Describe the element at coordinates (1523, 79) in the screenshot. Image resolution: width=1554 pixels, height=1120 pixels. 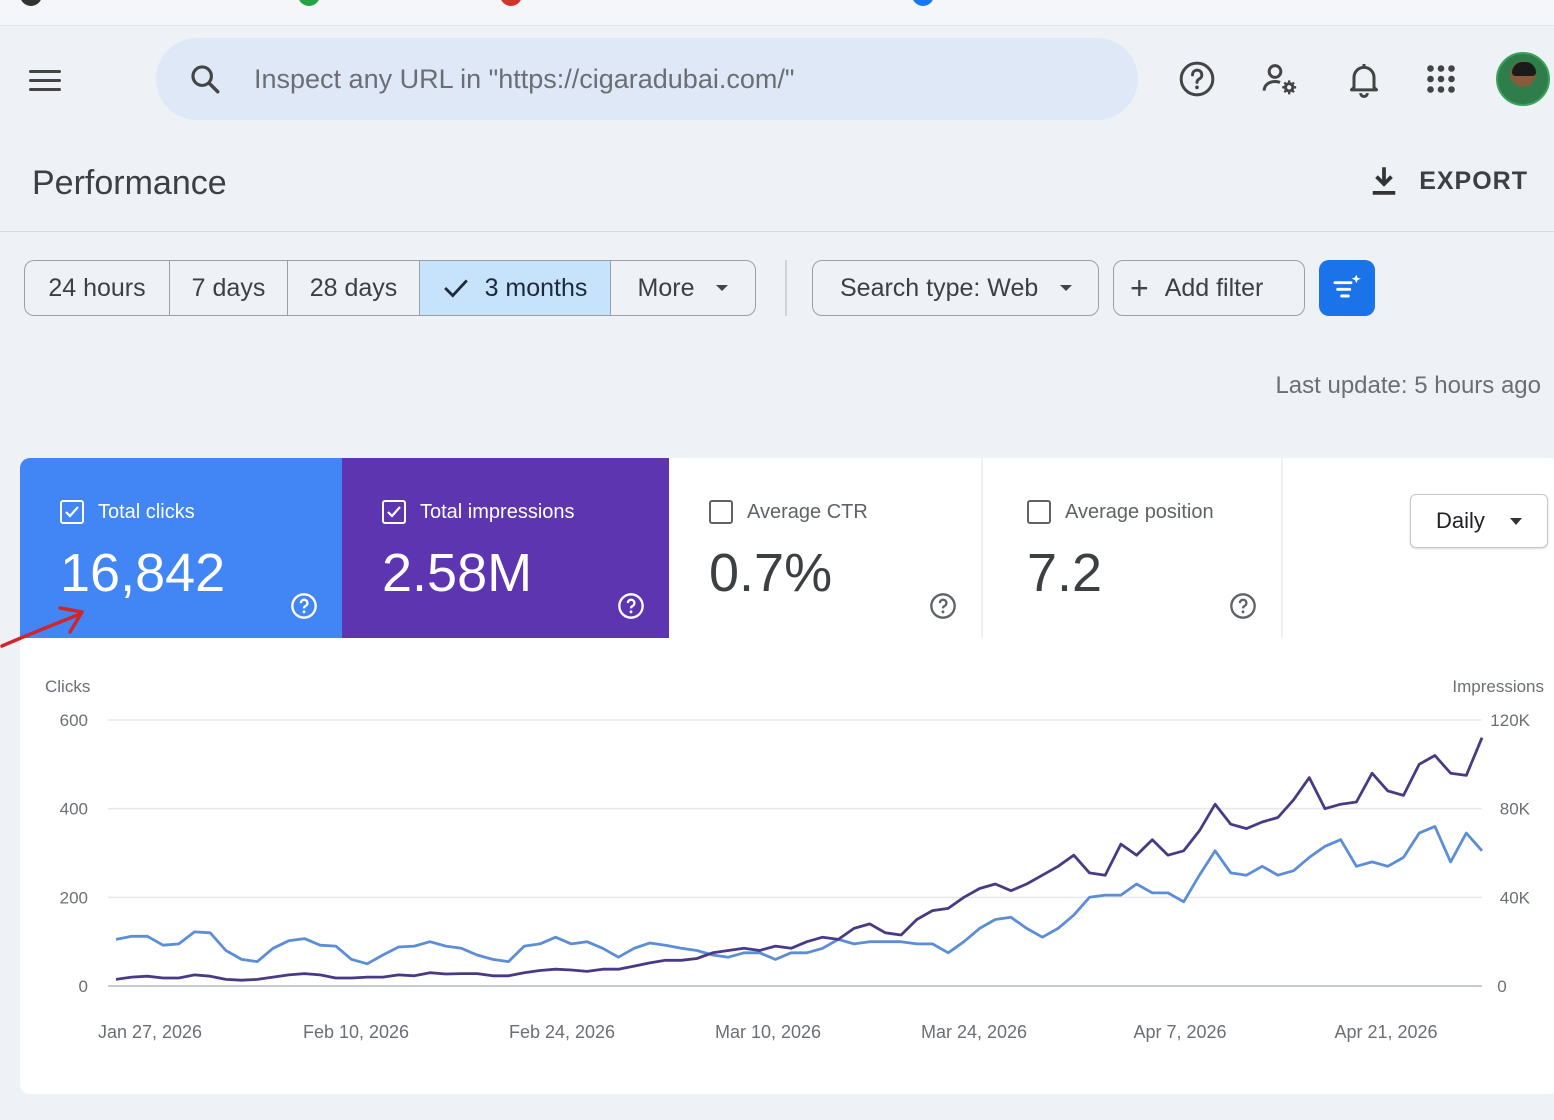
I see `account-avatar` at that location.